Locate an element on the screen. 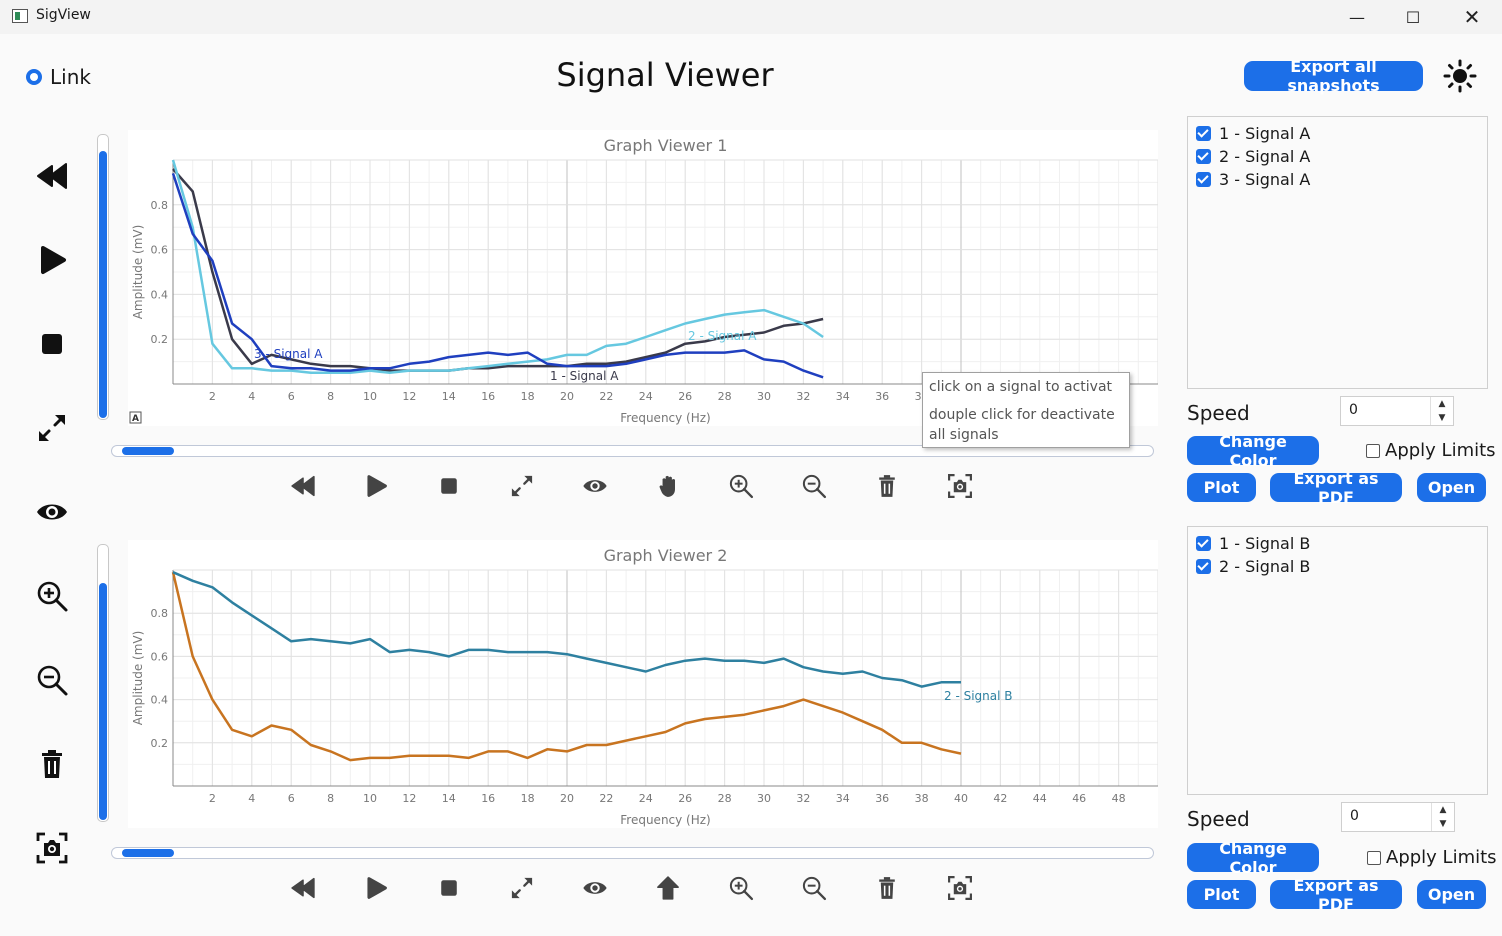 The image size is (1502, 936). link-radio: Link is located at coordinates (58, 77).